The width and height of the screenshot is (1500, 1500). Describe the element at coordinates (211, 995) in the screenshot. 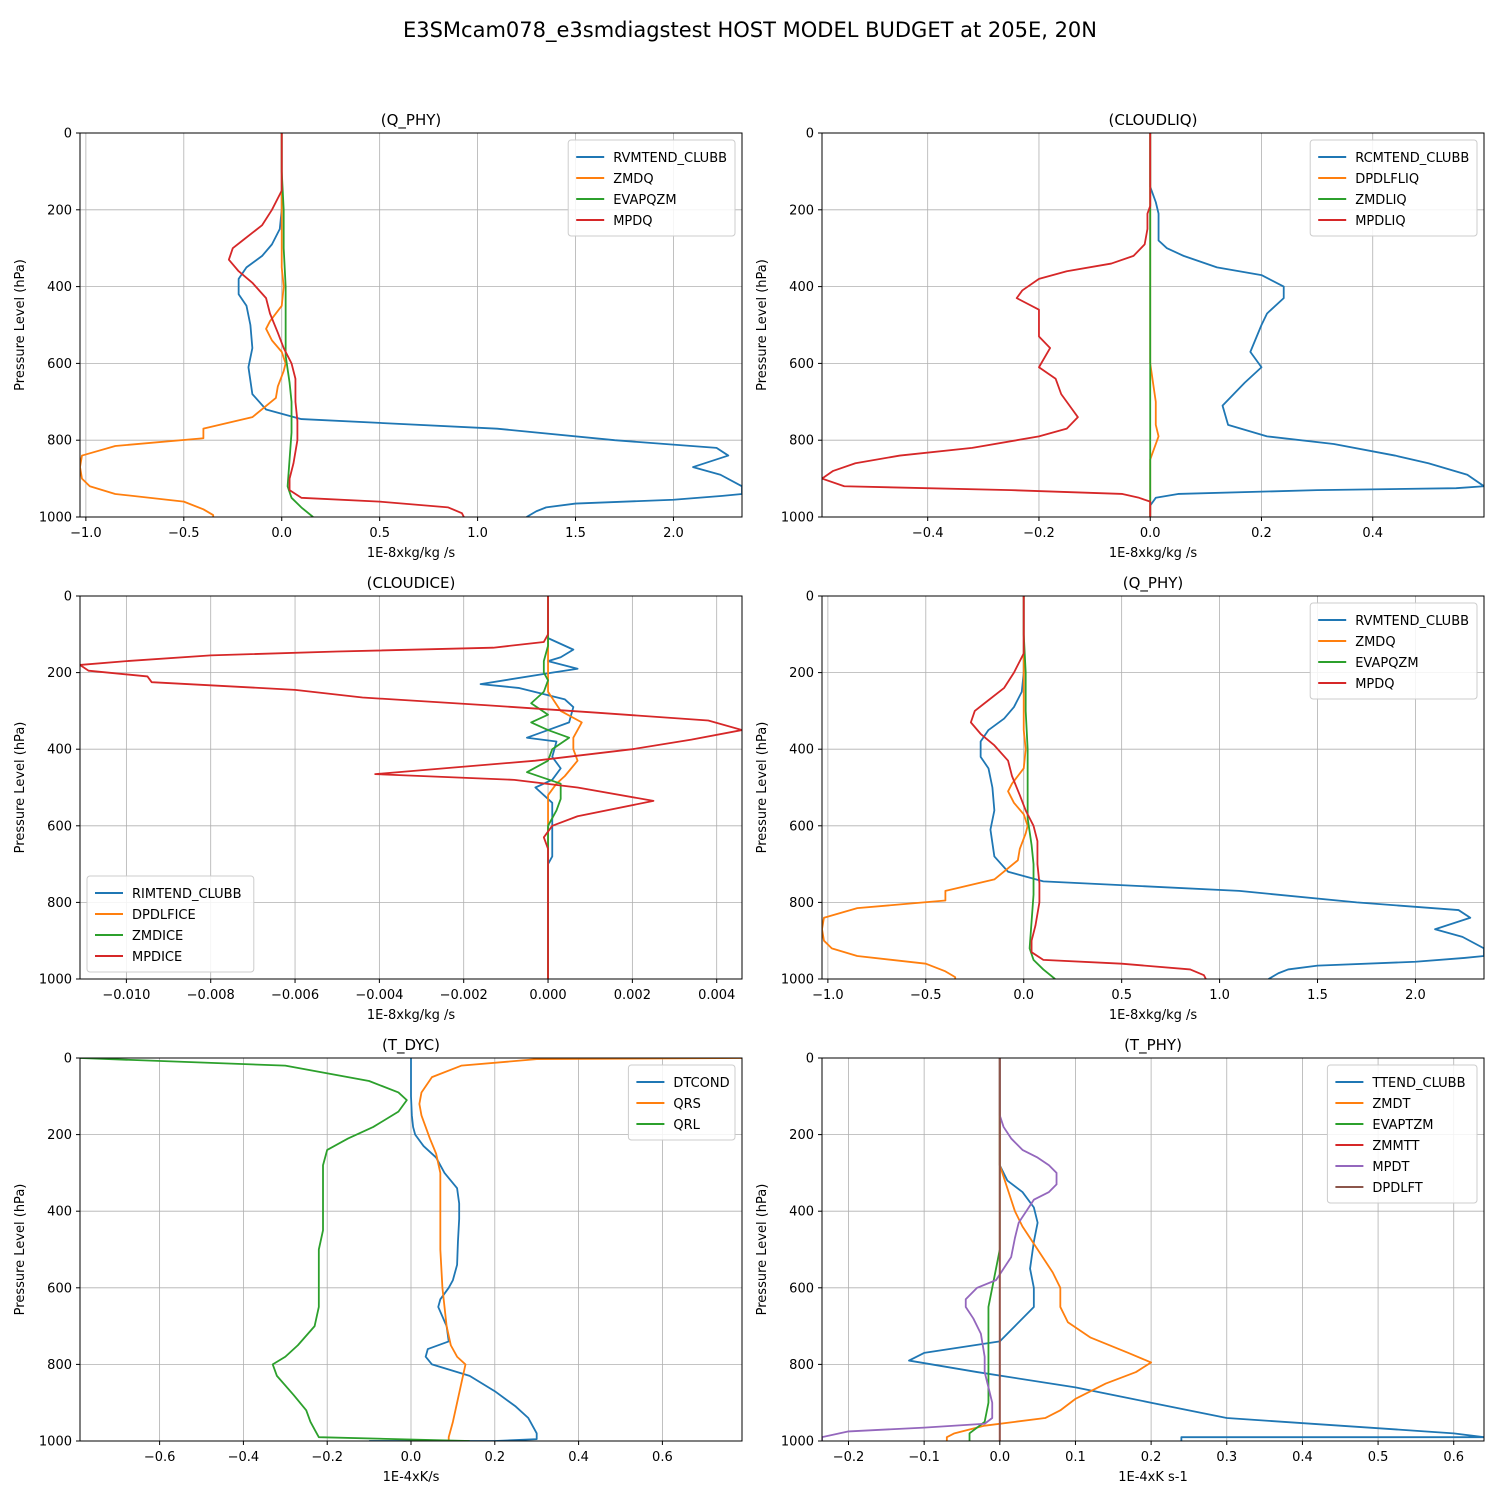

I see `x-tick-label: −0.008` at that location.